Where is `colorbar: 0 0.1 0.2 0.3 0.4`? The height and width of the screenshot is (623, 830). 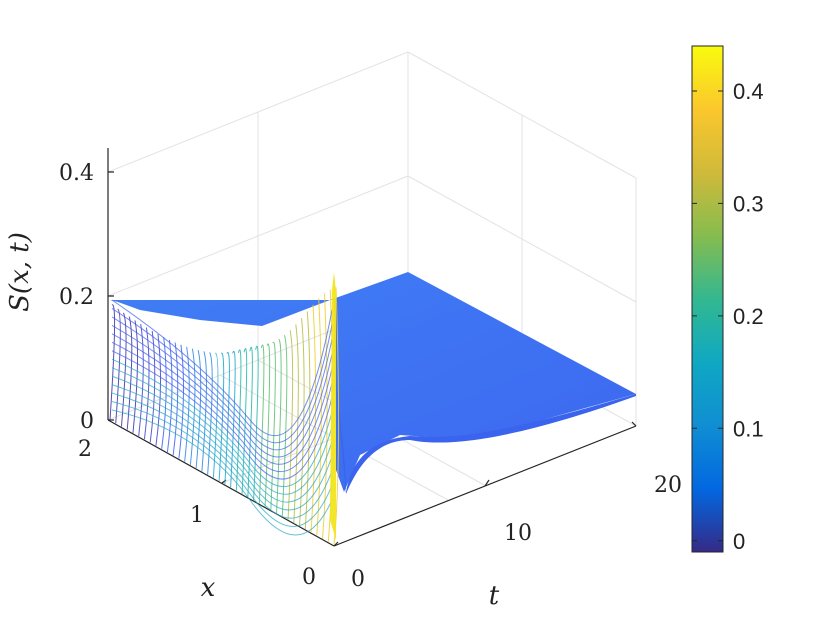 colorbar: 0 0.1 0.2 0.3 0.4 is located at coordinates (727, 299).